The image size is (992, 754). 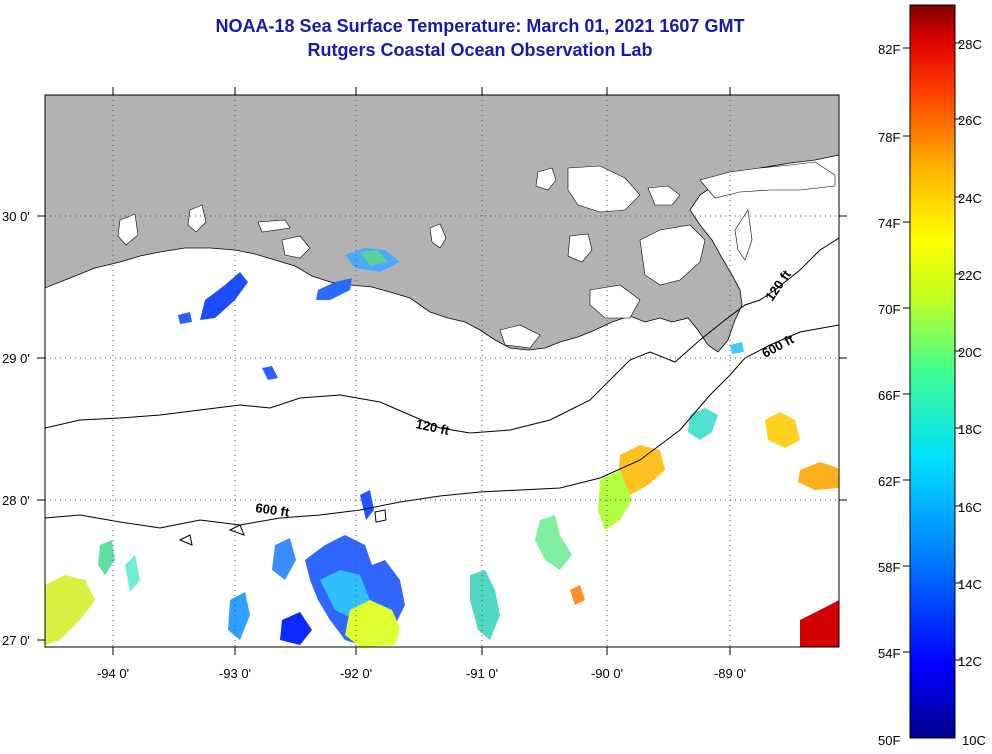 What do you see at coordinates (432, 427) in the screenshot?
I see `isobath-label-120ft-west: 120 ft` at bounding box center [432, 427].